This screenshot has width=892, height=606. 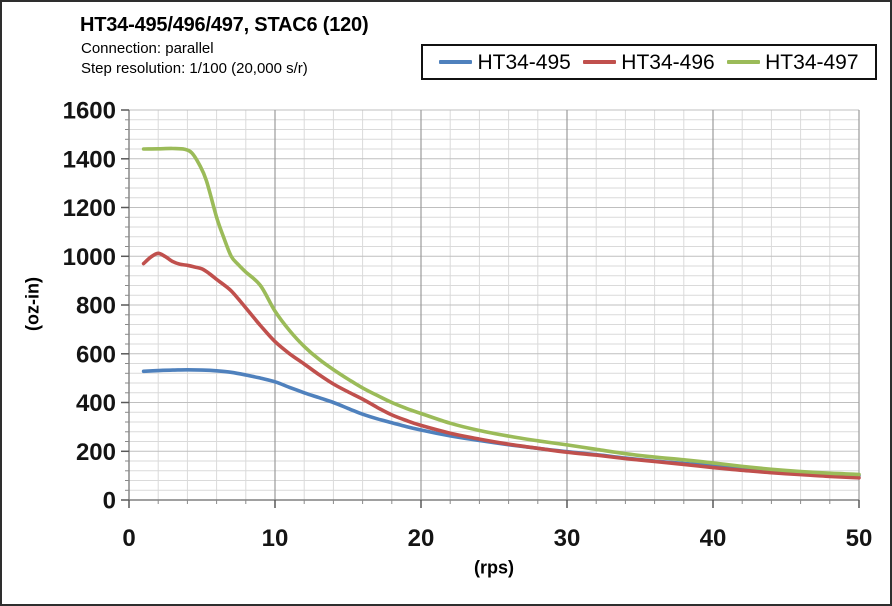 What do you see at coordinates (89, 208) in the screenshot?
I see `svg-text: 1200` at bounding box center [89, 208].